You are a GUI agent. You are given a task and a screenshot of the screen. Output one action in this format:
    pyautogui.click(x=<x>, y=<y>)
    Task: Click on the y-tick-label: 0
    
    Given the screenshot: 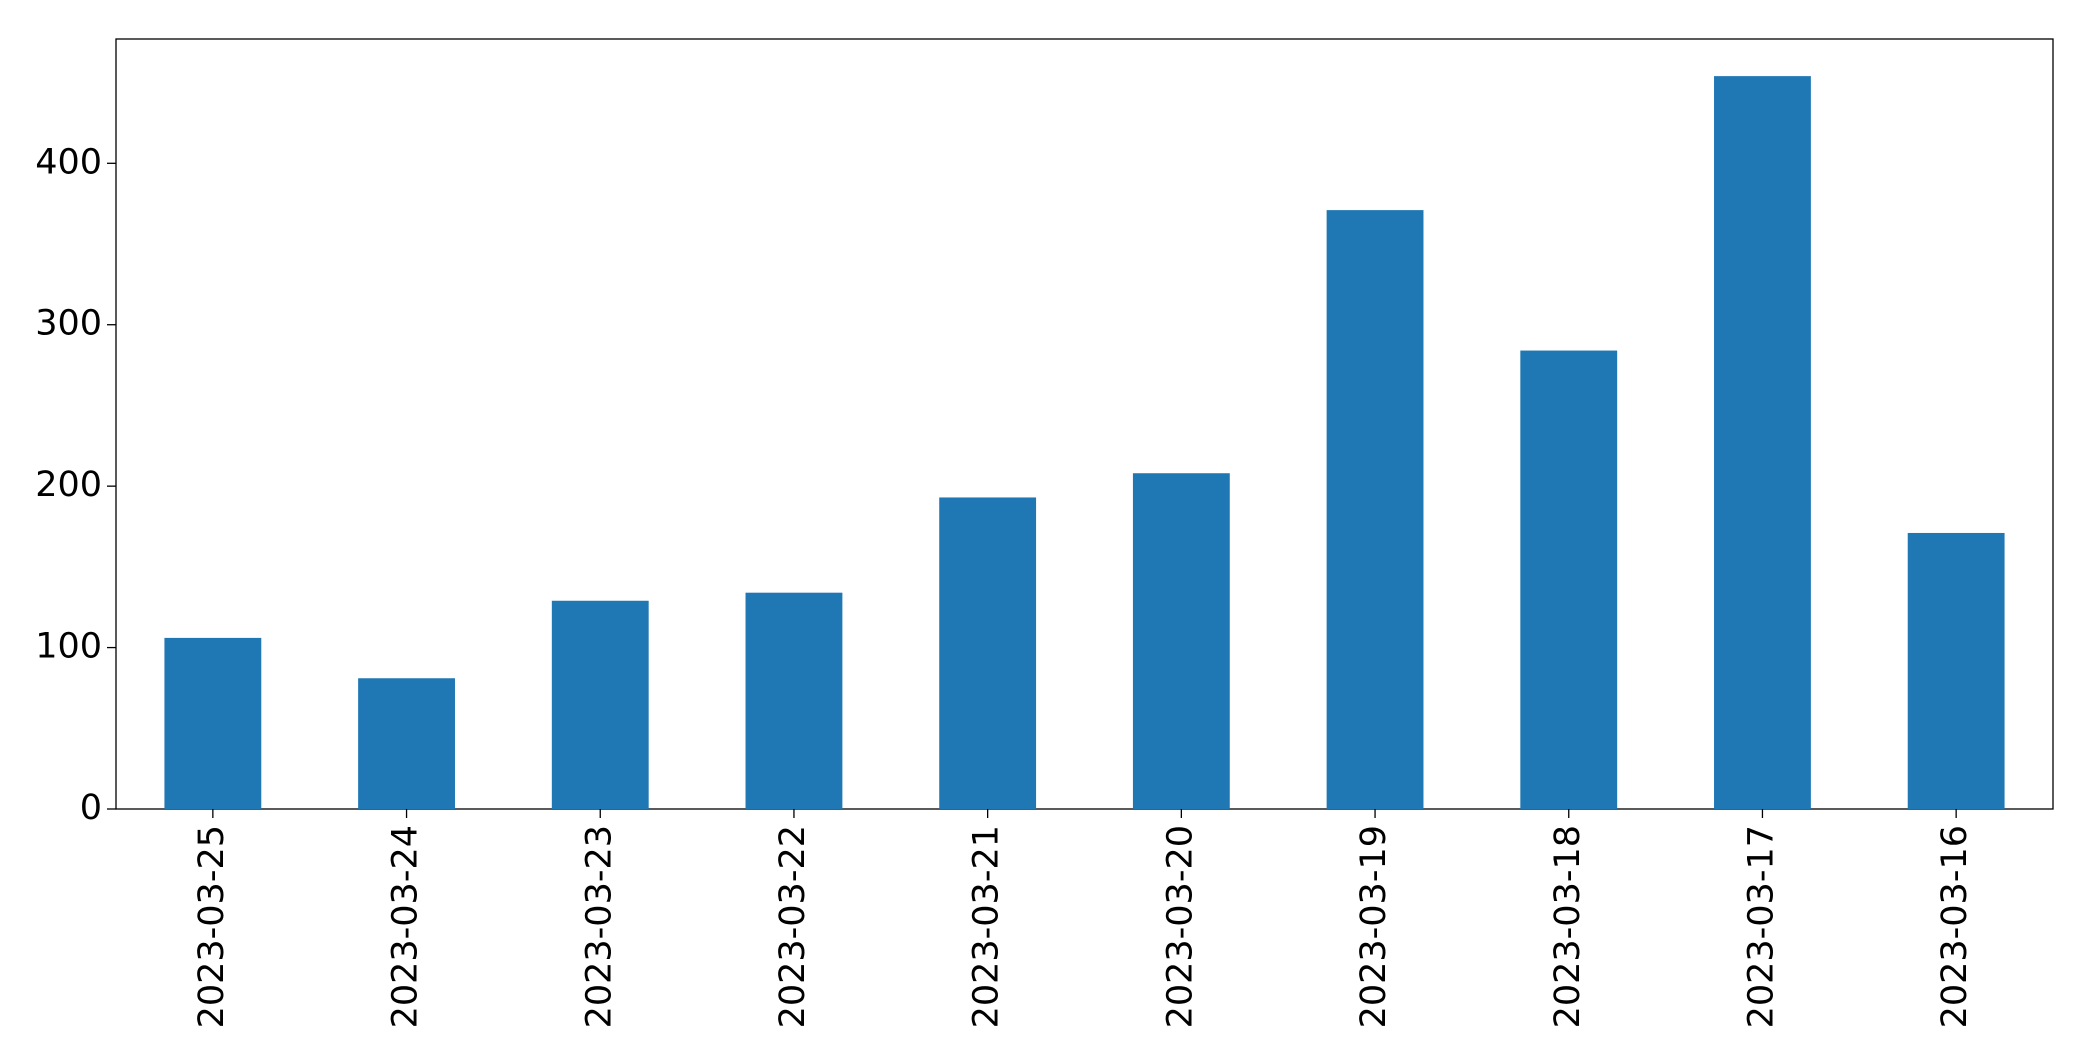 What is the action you would take?
    pyautogui.click(x=91, y=808)
    